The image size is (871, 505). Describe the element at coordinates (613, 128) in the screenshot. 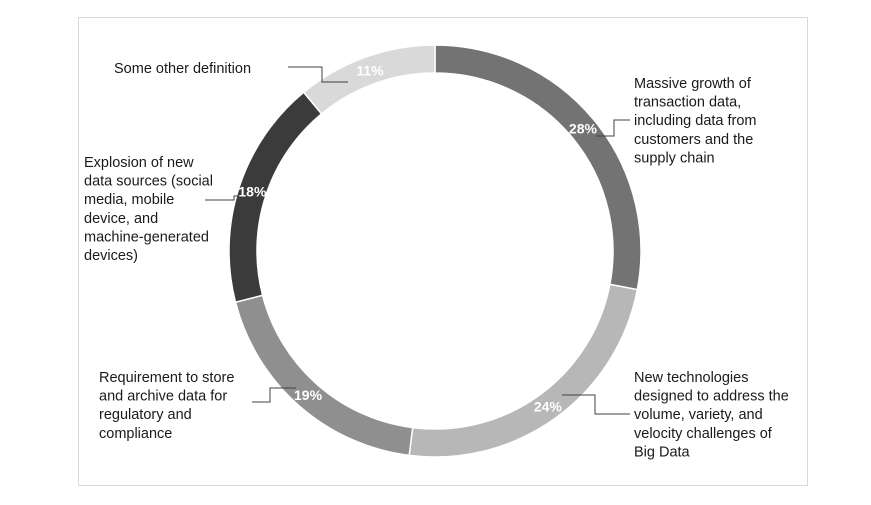

I see `leader-line-transaction-growth` at that location.